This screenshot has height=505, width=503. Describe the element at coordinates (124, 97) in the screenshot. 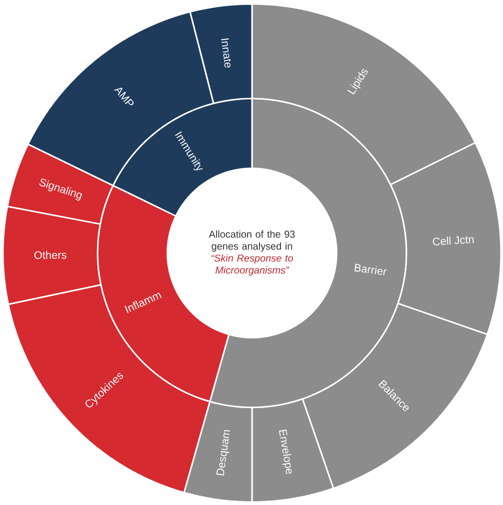

I see `slice-label: AMP` at that location.